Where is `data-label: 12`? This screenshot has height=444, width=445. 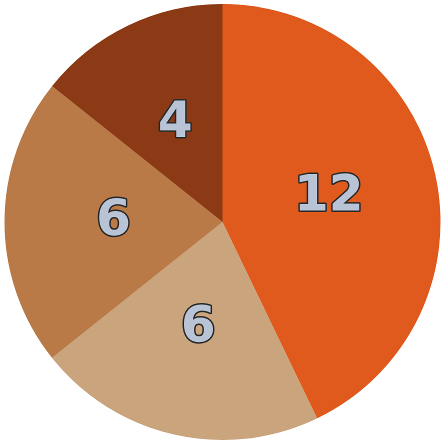
data-label: 12 is located at coordinates (329, 193).